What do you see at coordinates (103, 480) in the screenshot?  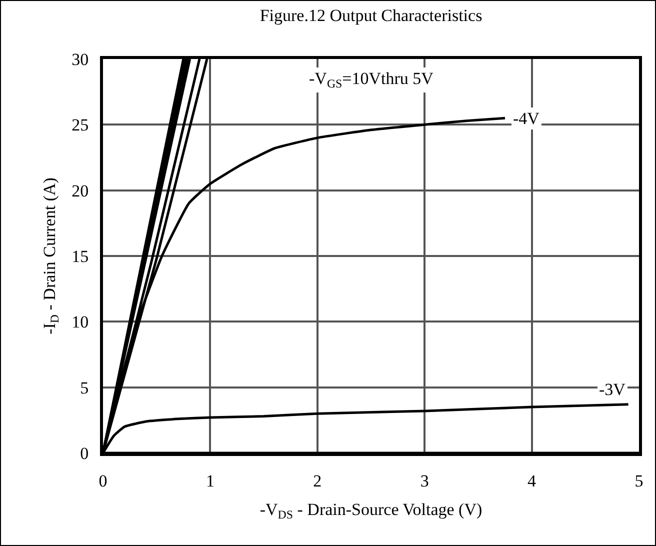 I see `x-tick-label: 0` at bounding box center [103, 480].